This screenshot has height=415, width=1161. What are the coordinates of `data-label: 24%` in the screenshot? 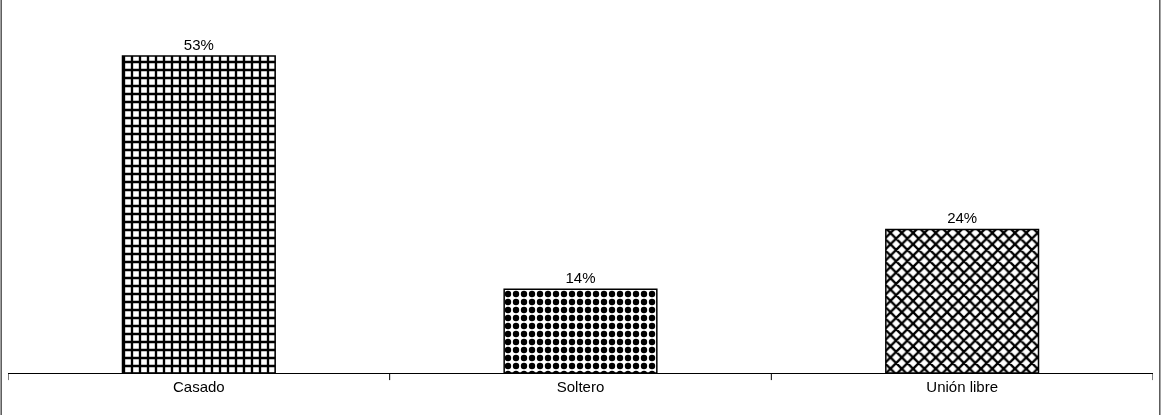 It's located at (962, 218).